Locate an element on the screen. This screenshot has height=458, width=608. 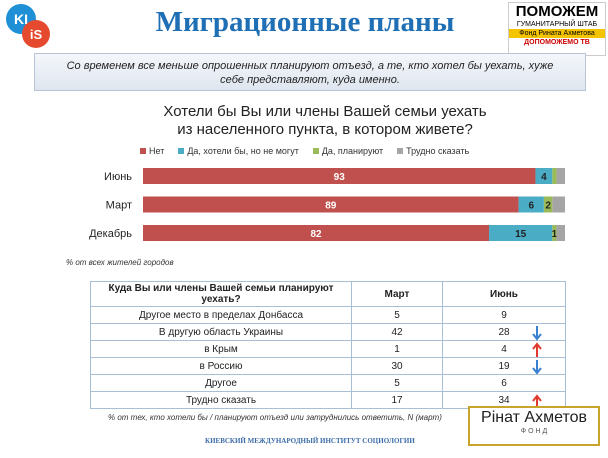
table-row: В другую область Украины 42 28 is located at coordinates (328, 332).